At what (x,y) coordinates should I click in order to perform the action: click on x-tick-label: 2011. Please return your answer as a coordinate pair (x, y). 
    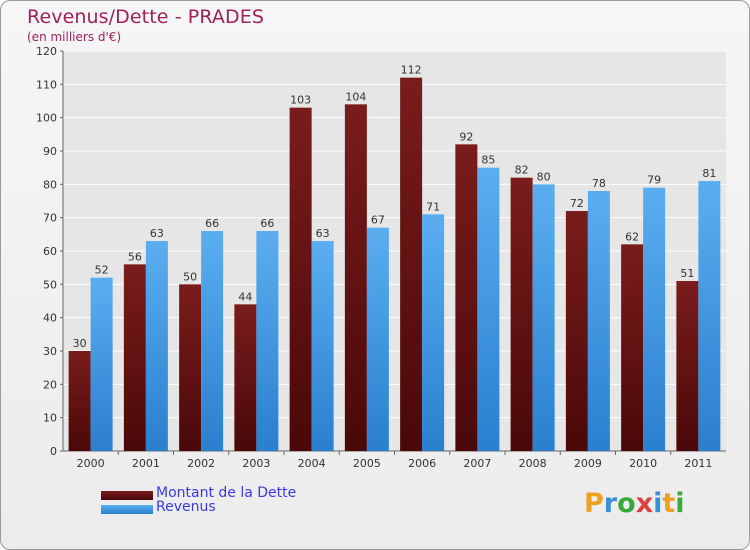
    Looking at the image, I should click on (698, 463).